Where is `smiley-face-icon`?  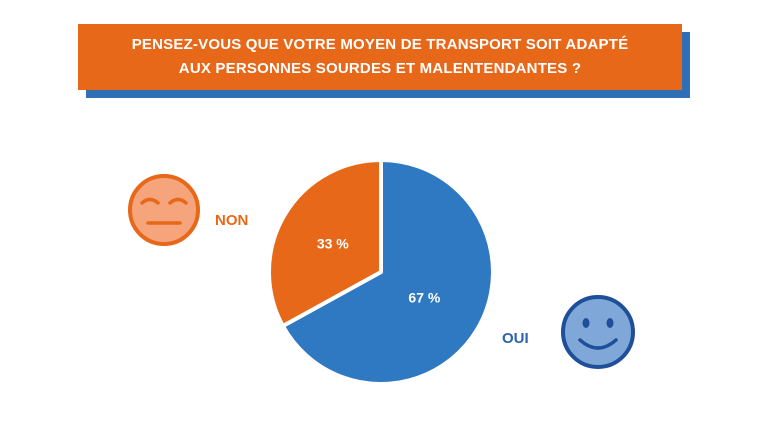 smiley-face-icon is located at coordinates (598, 332).